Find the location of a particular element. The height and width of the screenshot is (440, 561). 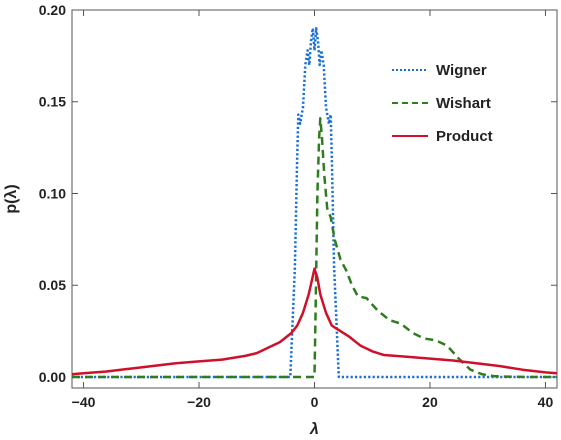

x-tick-label: −40 is located at coordinates (84, 402).